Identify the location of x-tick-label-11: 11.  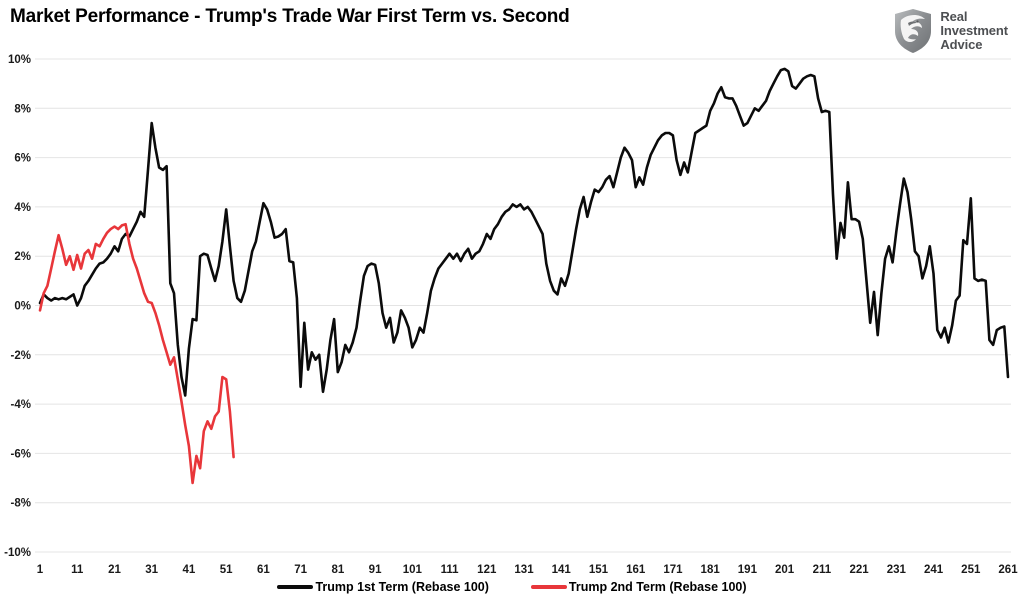
(77, 570).